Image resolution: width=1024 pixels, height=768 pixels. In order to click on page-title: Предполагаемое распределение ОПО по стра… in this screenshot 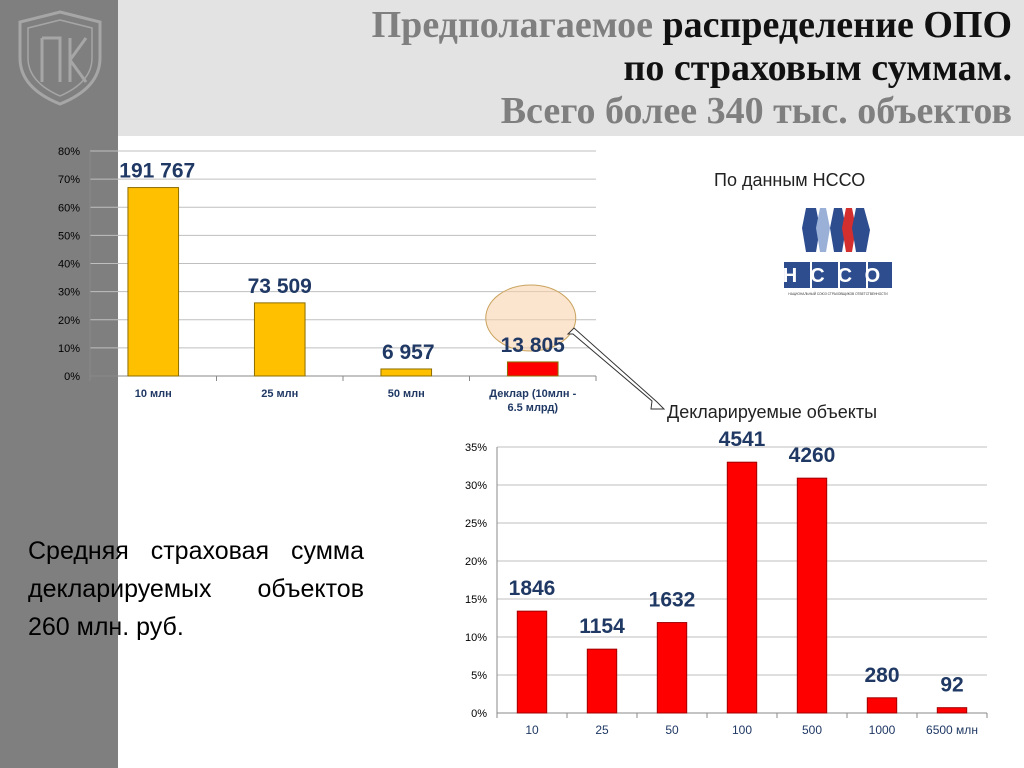, I will do `click(692, 68)`.